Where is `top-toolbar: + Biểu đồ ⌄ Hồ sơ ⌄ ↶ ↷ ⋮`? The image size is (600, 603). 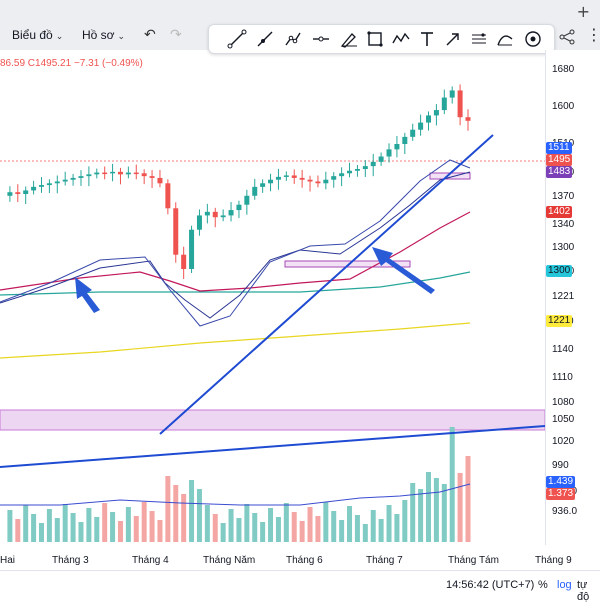
top-toolbar: + Biểu đồ ⌄ Hồ sơ ⌄ ↶ ↷ ⋮ is located at coordinates (300, 27).